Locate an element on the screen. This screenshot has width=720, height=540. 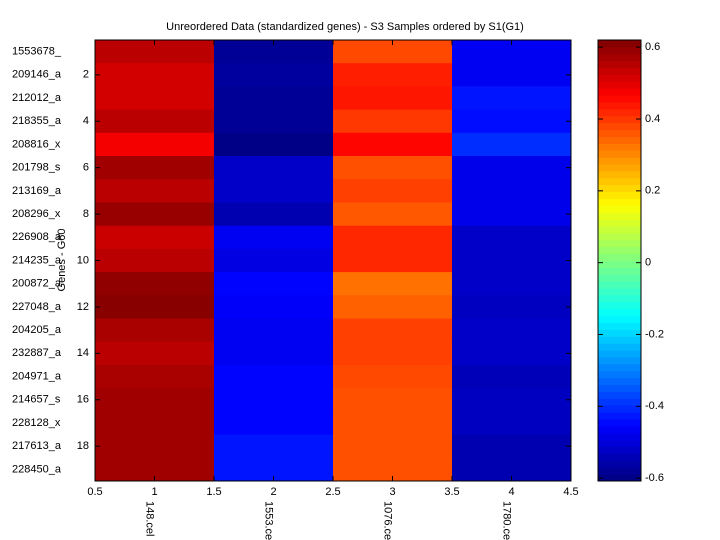
x-tick-label: 3.5 is located at coordinates (451, 492).